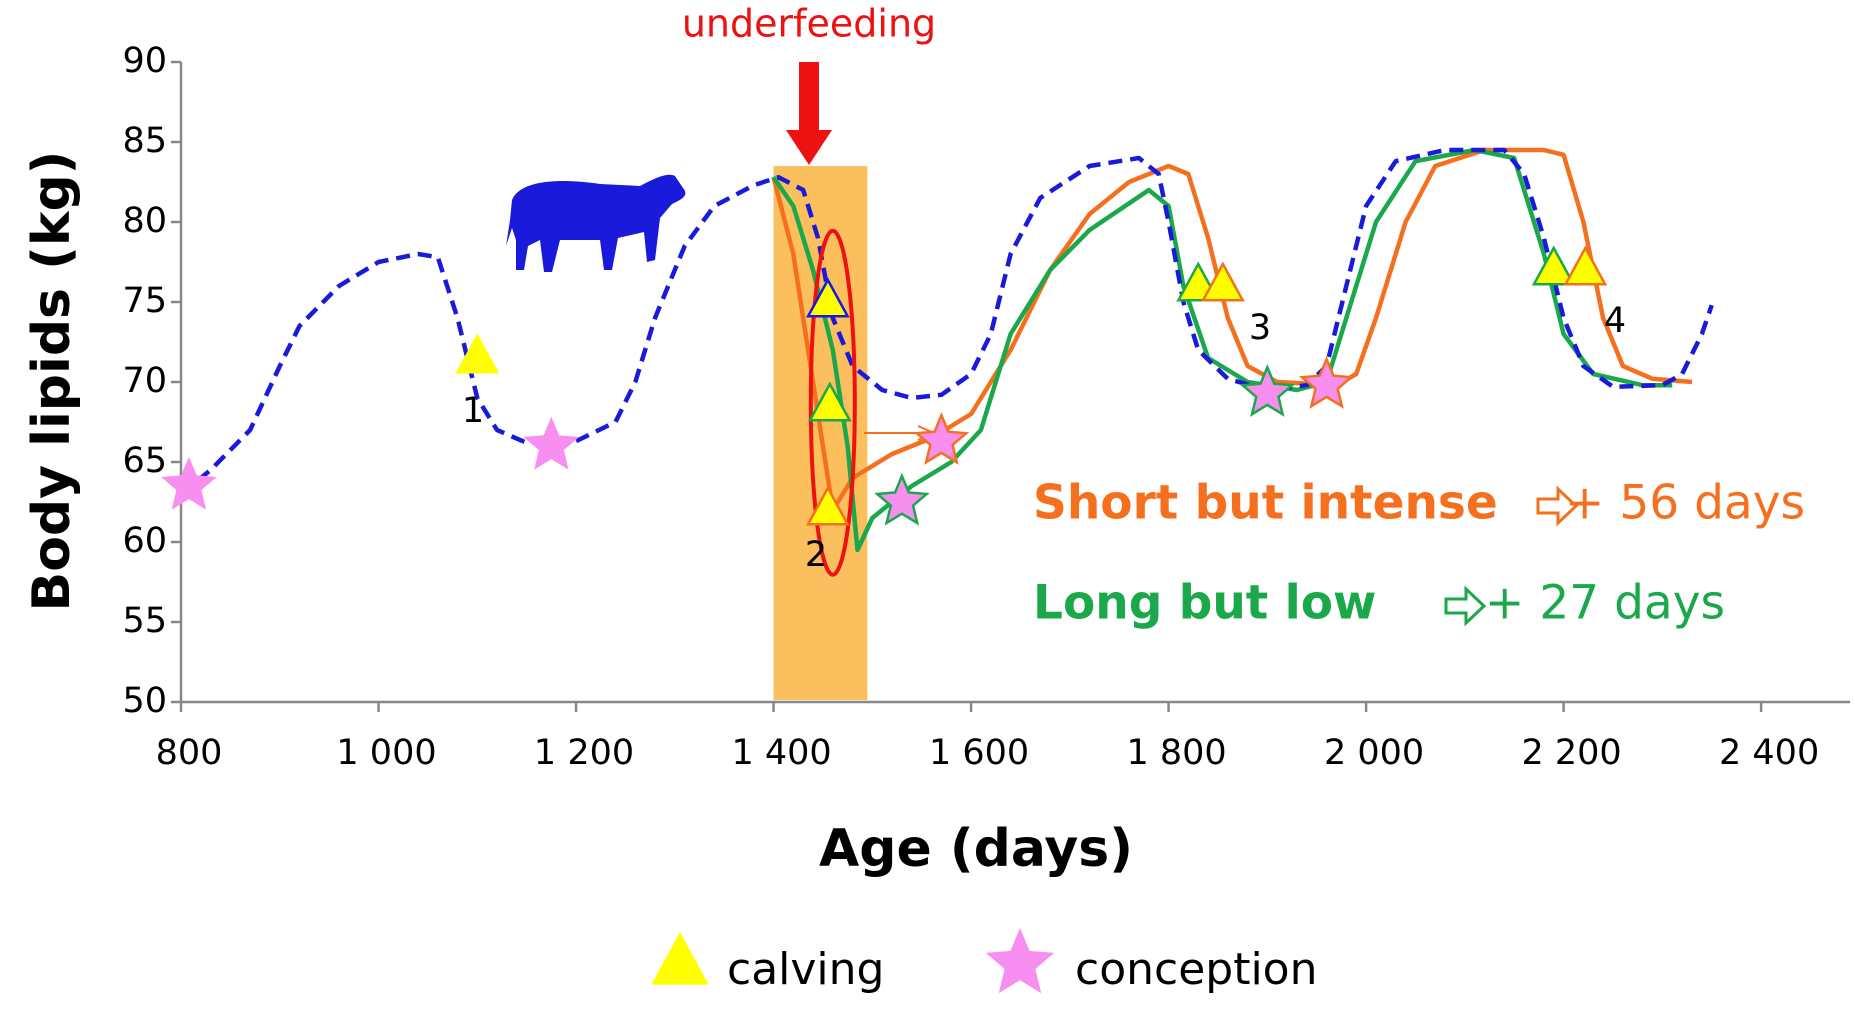  Describe the element at coordinates (976, 849) in the screenshot. I see `x-axis-title: Age (days)` at that location.